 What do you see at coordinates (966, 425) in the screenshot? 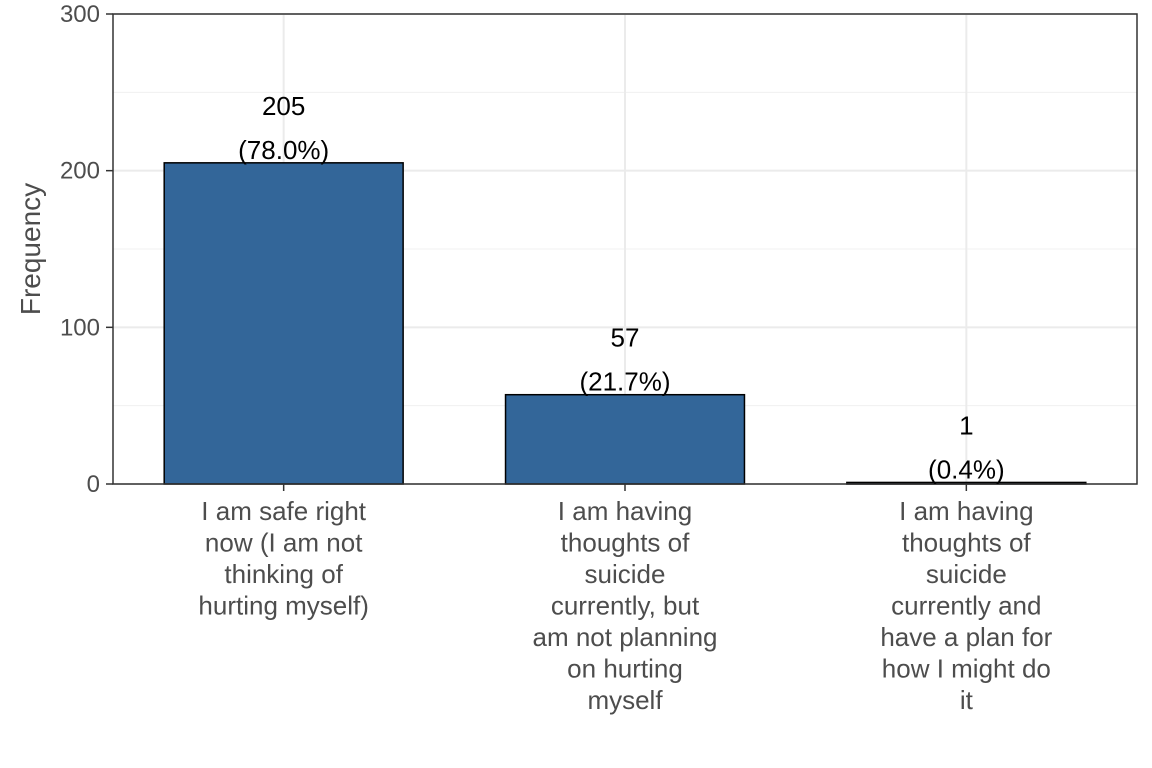
I see `value-label: 1` at bounding box center [966, 425].